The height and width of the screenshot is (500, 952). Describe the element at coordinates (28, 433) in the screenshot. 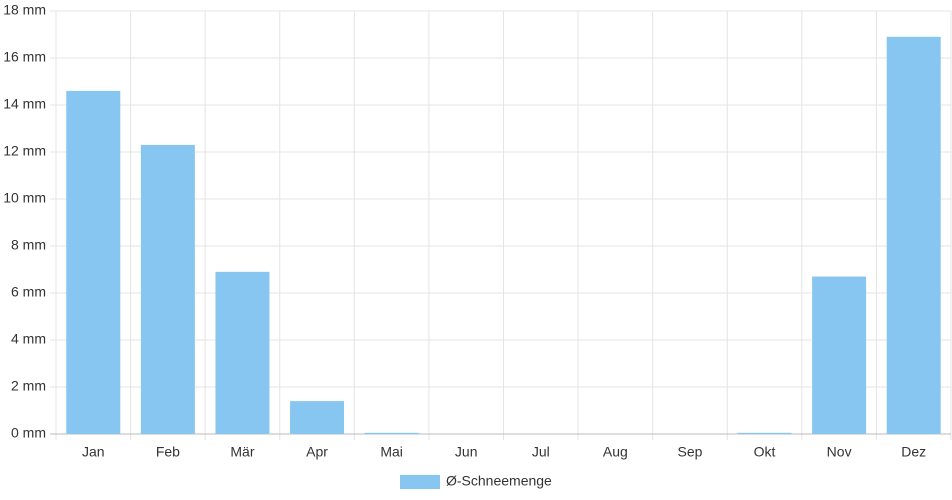

I see `y-tick-label: 0 mm` at that location.